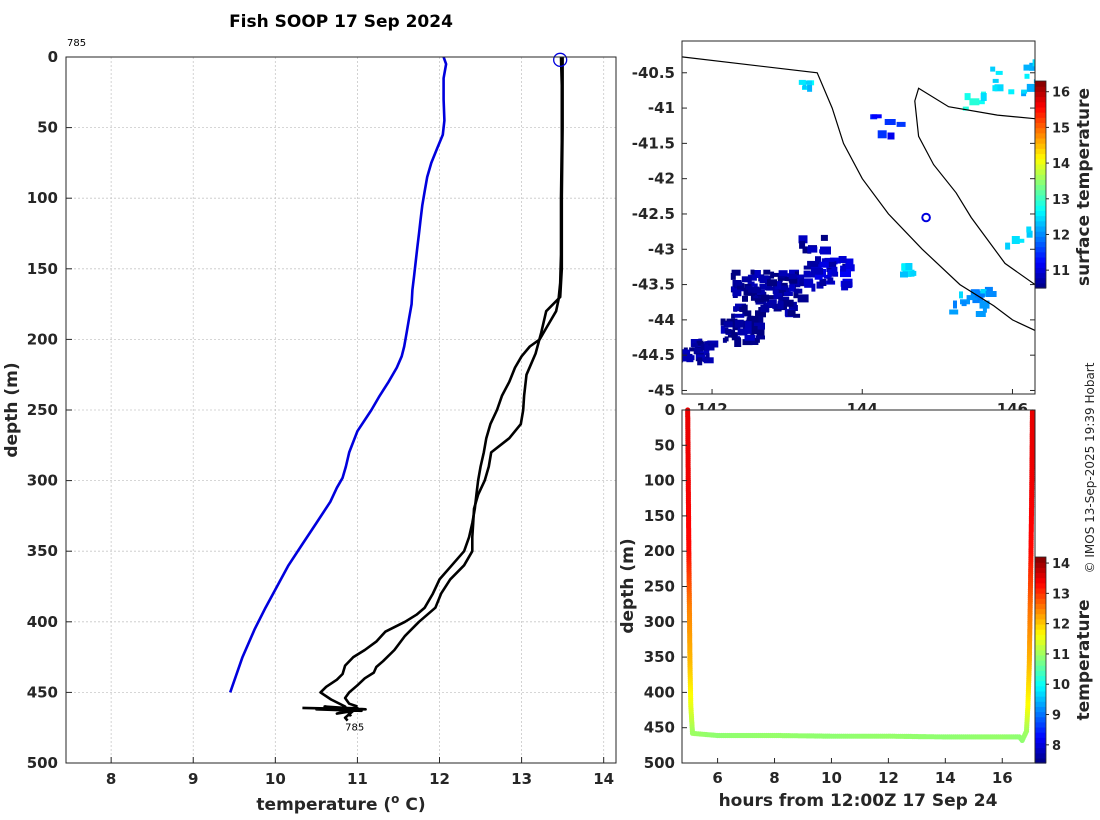  I want to click on profile-id-bottom-label: 785, so click(354, 728).